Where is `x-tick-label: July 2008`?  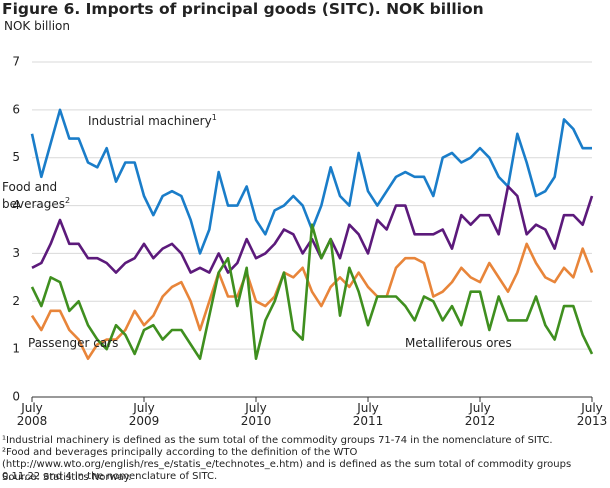
x-tick-label: July 2008 is located at coordinates (32, 414).